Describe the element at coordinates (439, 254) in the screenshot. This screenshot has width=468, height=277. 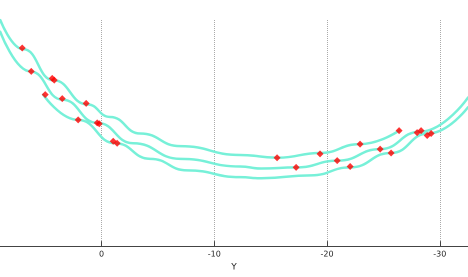
I see `x-tick-label: -30` at that location.